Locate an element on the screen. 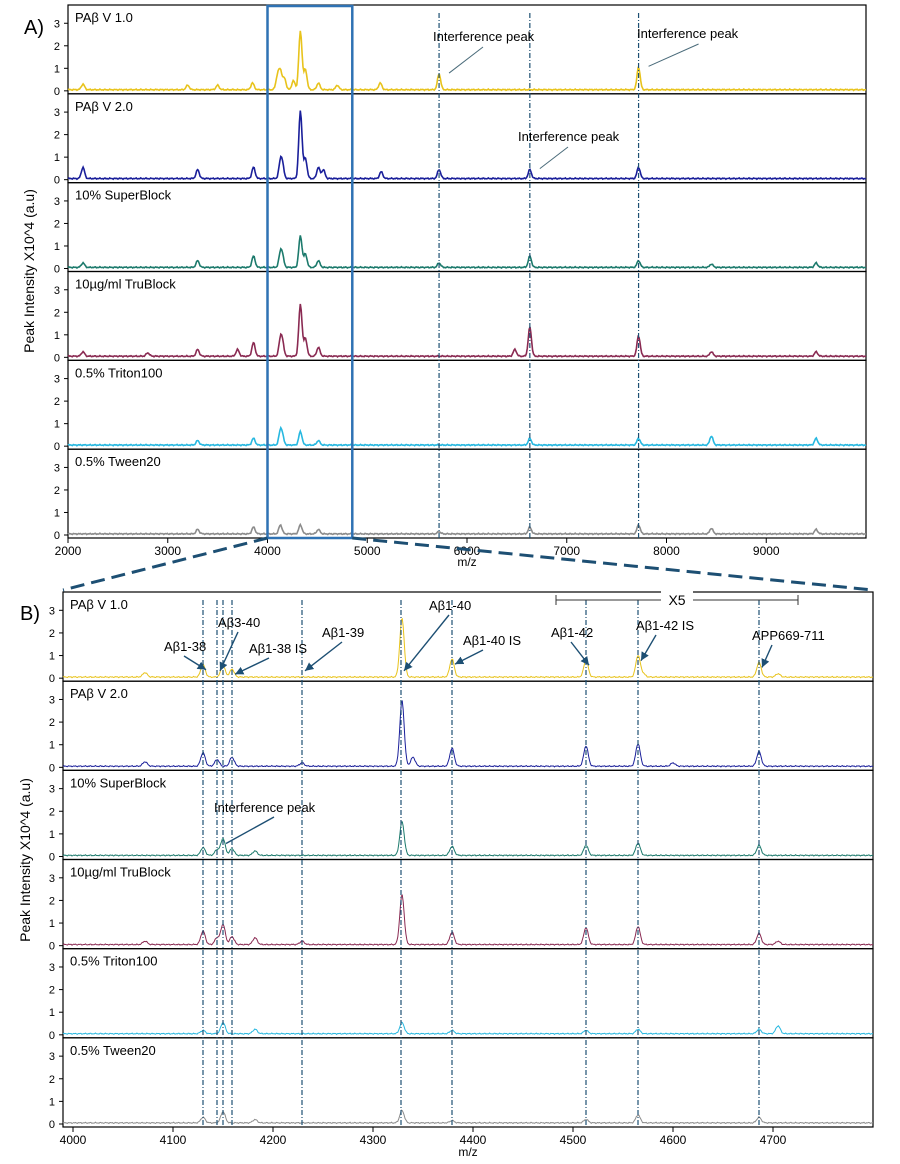  x-tick-label: 4700 is located at coordinates (773, 1140).